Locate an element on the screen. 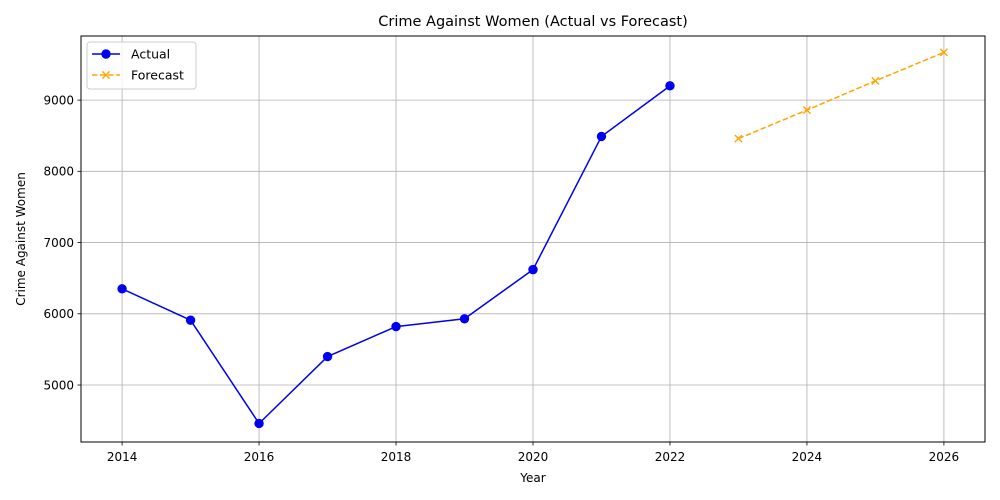 The image size is (1000, 500). legend-marker-forecast is located at coordinates (106, 75).